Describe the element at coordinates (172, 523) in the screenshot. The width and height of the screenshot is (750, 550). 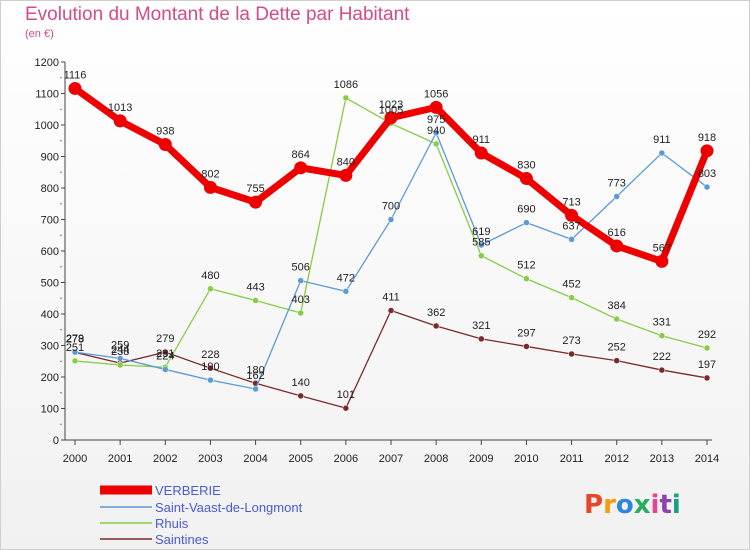
I see `legend-label: Rhuis` at that location.